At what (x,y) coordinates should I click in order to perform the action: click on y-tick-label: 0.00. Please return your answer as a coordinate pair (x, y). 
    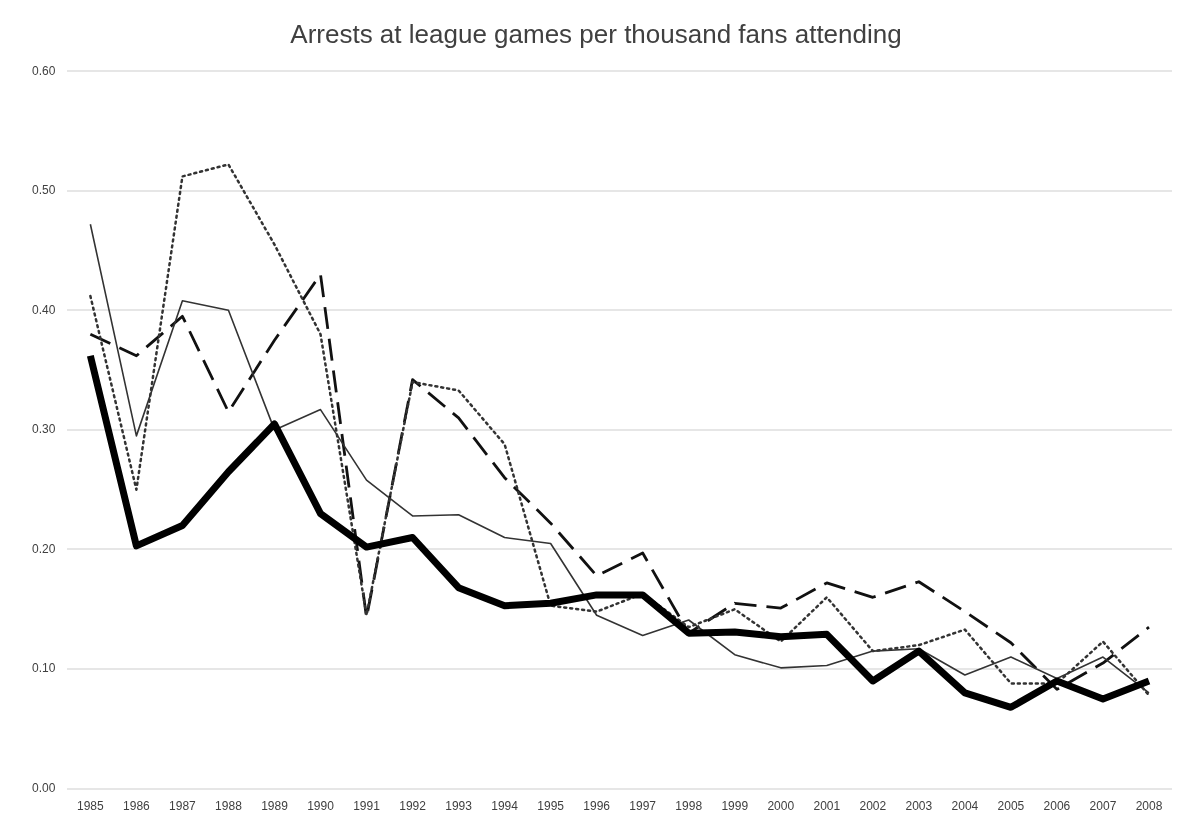
    Looking at the image, I should click on (44, 787).